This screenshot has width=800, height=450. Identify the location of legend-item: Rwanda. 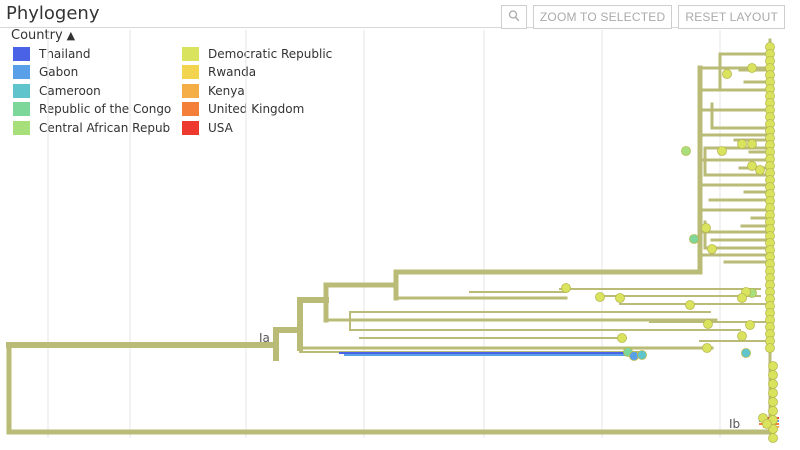
(219, 72).